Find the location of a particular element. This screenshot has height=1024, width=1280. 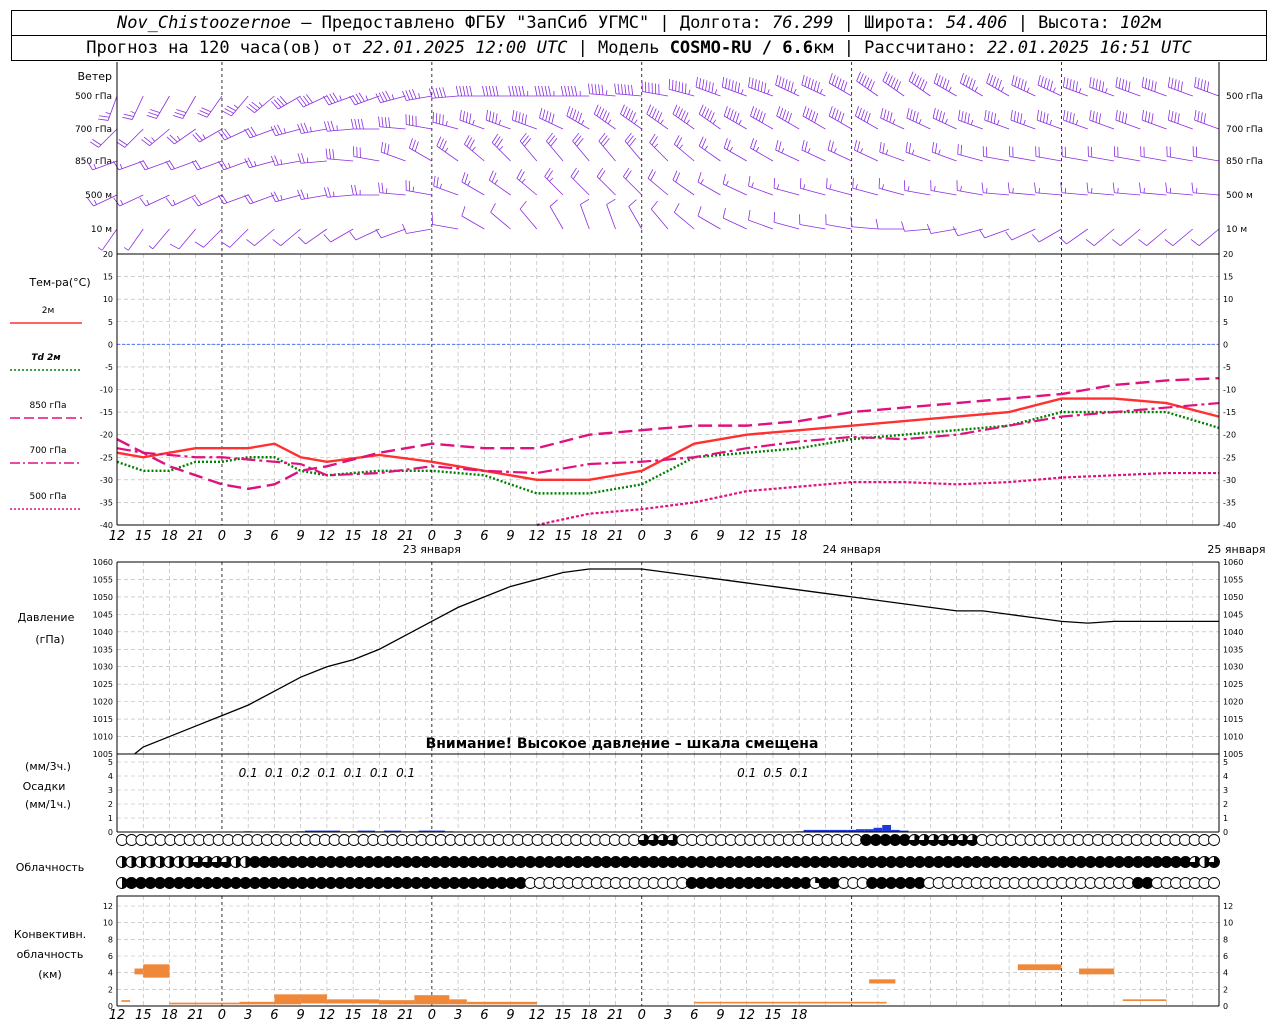

precip-unit-3h: (мм/3ч.) is located at coordinates (48, 766).